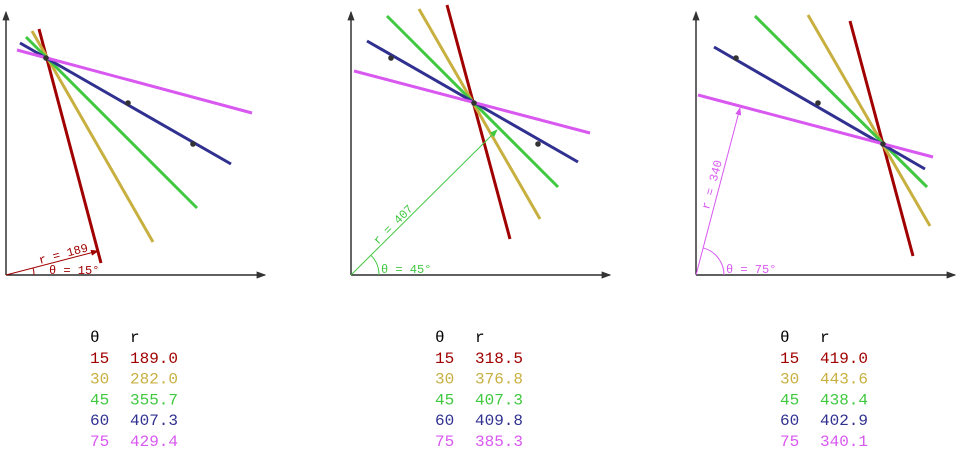 Image resolution: width=960 pixels, height=450 pixels. What do you see at coordinates (499, 441) in the screenshot?
I see `table-cell-r: 385.3` at bounding box center [499, 441].